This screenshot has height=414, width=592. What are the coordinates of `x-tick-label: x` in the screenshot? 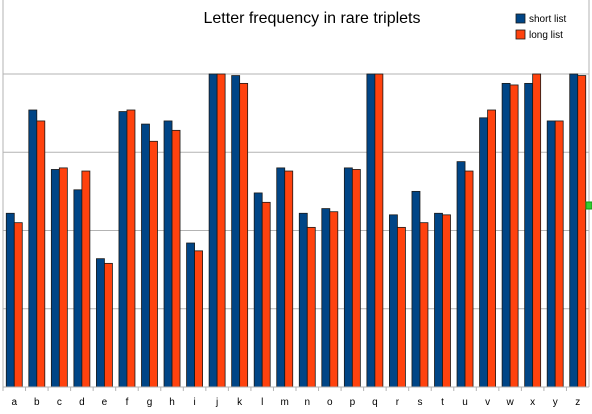 It's located at (532, 402).